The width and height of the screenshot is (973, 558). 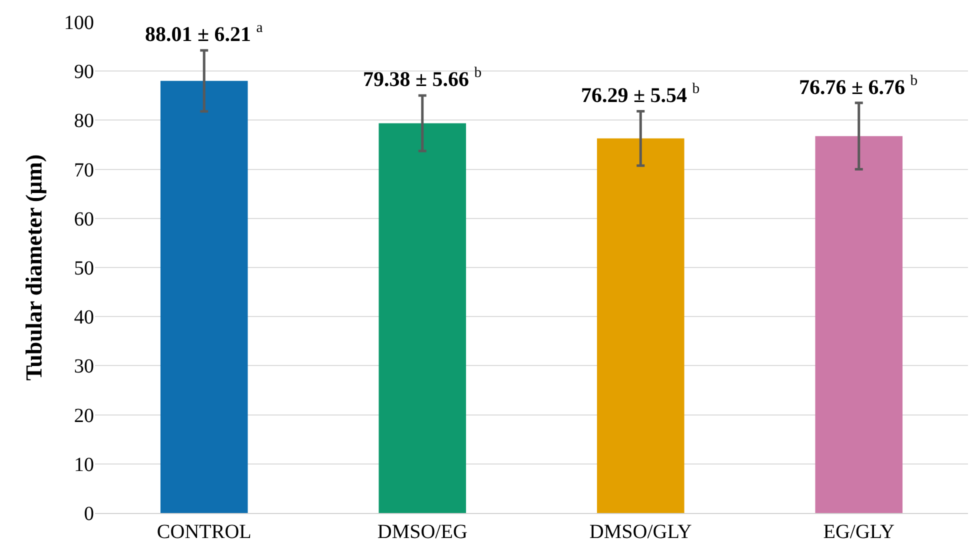 I want to click on data-label: 79.38 ± 5.66 $^{b}$, so click(x=422, y=78).